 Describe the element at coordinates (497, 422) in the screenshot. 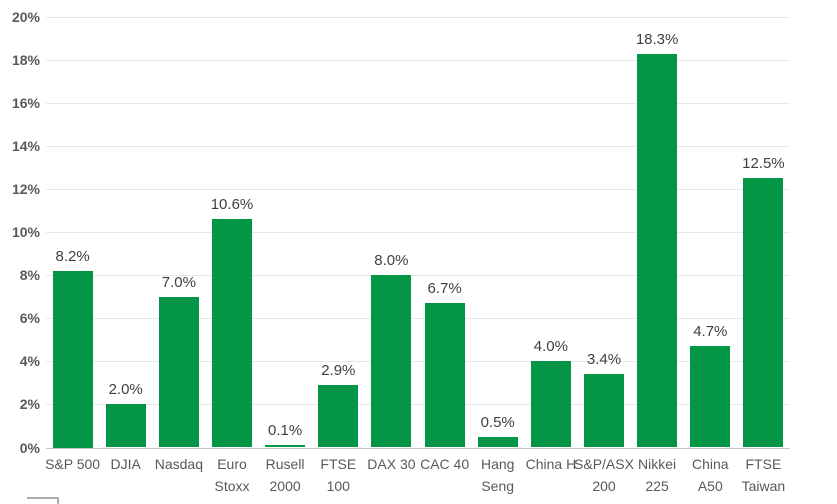

I see `bar-value-label: 0.5%` at that location.